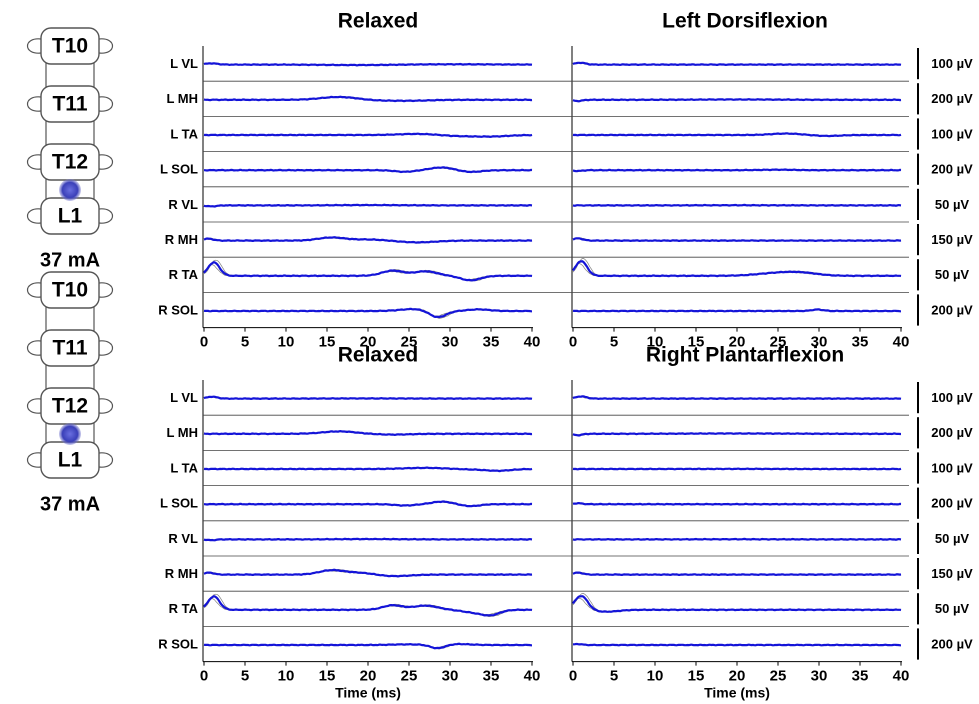 Image resolution: width=979 pixels, height=704 pixels. I want to click on panel-title-right: Left Dorsiflexion, so click(745, 21).